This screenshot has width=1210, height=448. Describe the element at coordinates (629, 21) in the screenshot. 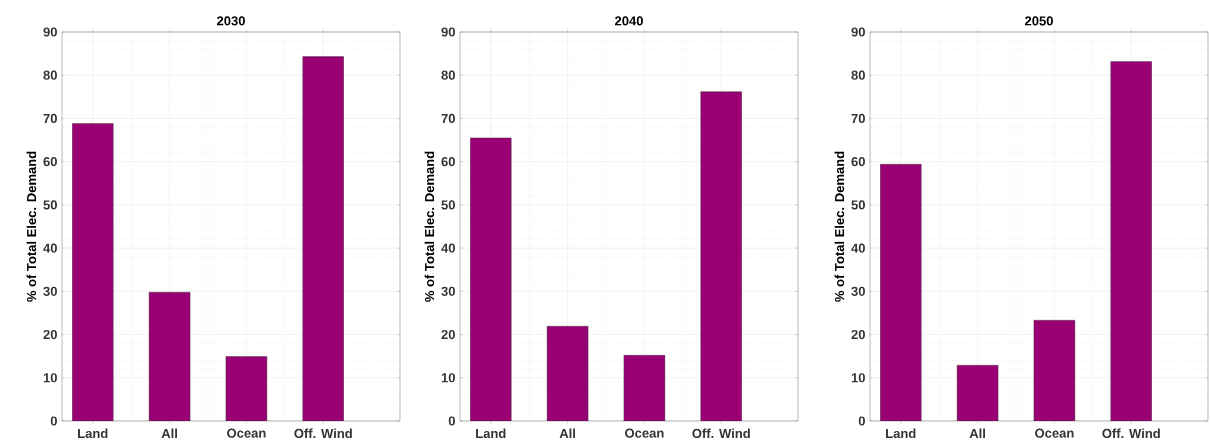

I see `chart-title: 2040` at that location.